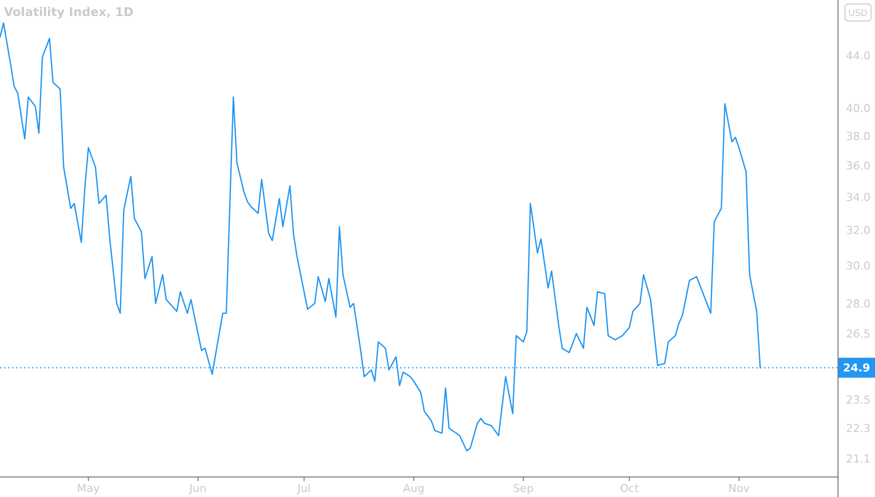 The width and height of the screenshot is (875, 497). I want to click on ref-line-label: 24.9, so click(856, 368).